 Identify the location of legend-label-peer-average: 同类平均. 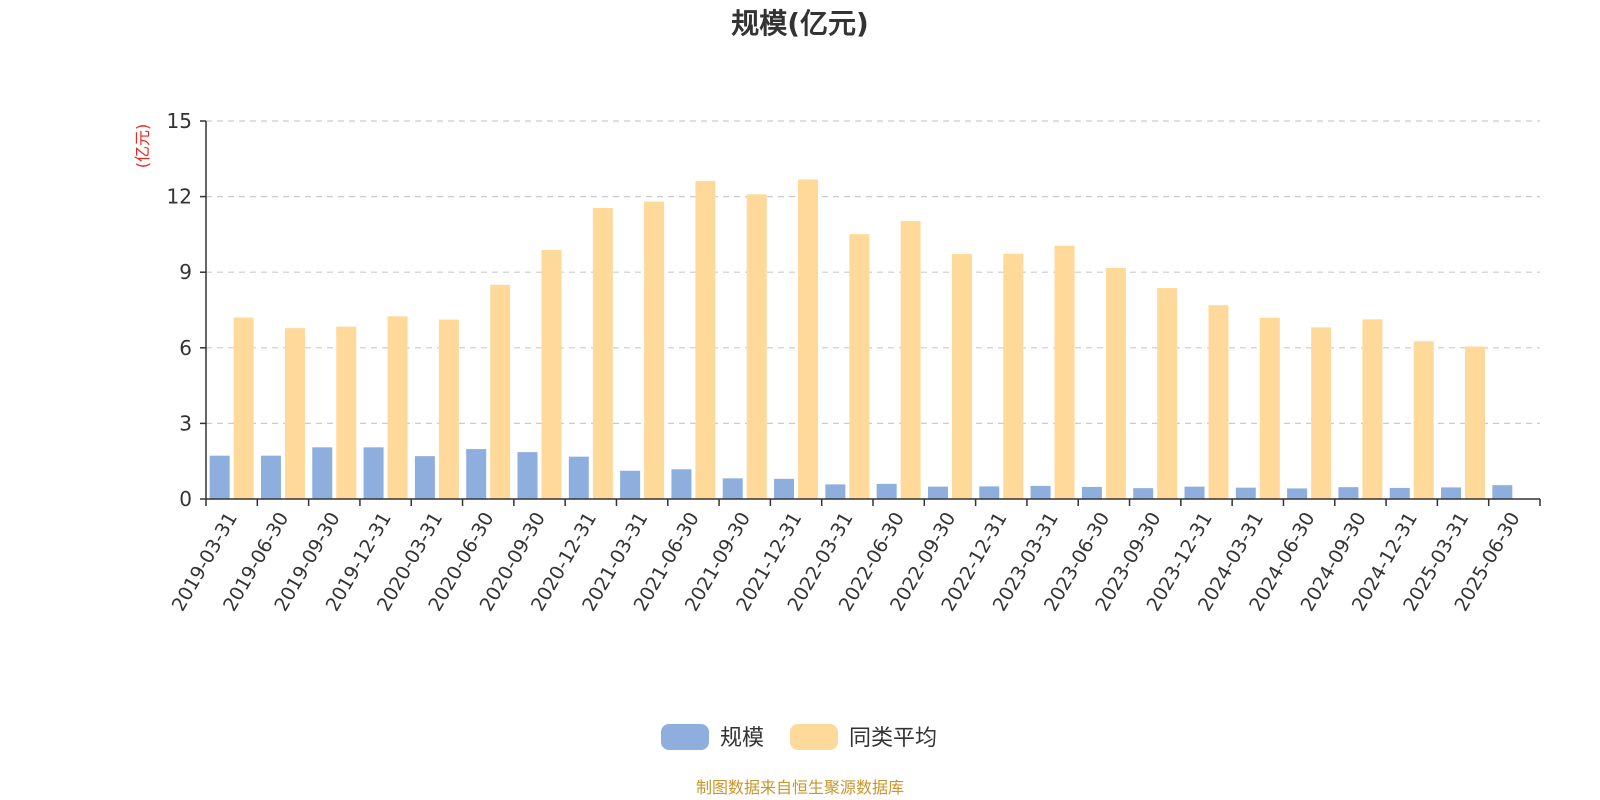
(893, 738).